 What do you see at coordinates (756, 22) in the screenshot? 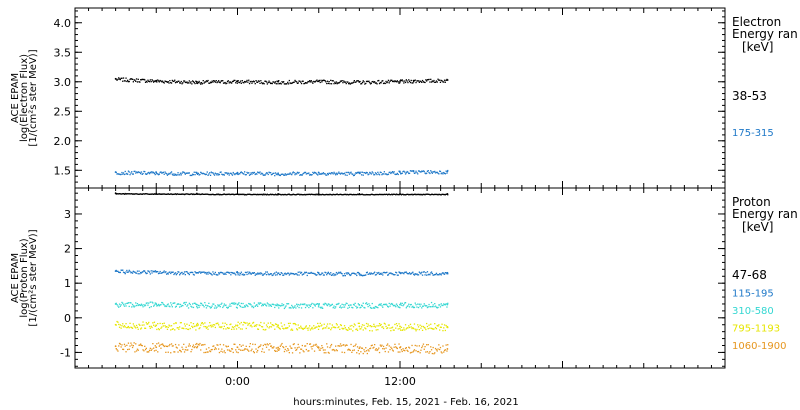
I see `legend-title: Electron` at bounding box center [756, 22].